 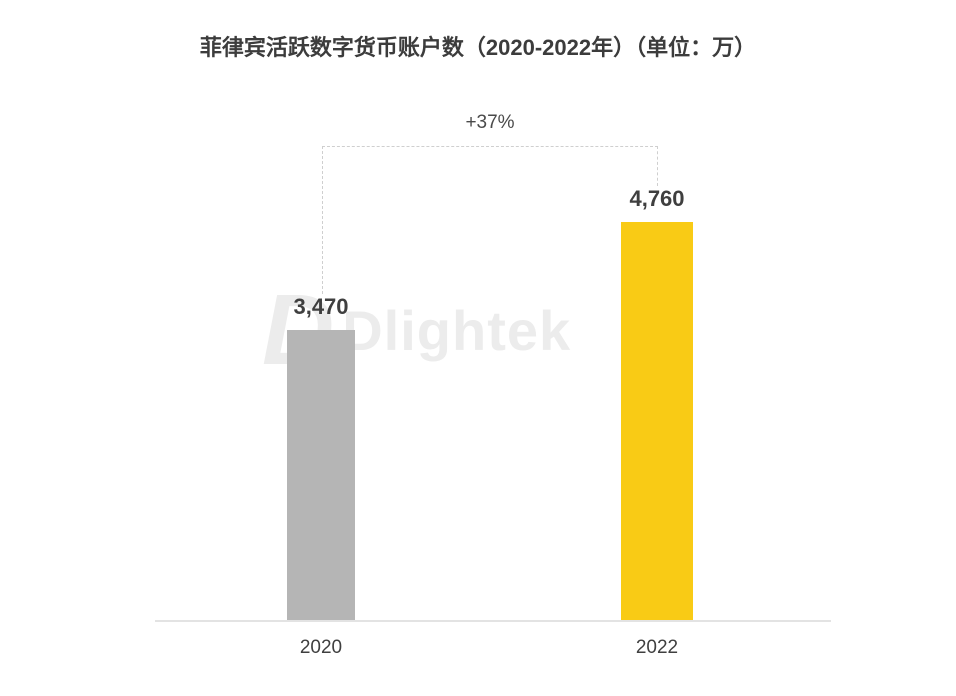 I want to click on x-axis-label-2022: 2022, so click(x=657, y=647).